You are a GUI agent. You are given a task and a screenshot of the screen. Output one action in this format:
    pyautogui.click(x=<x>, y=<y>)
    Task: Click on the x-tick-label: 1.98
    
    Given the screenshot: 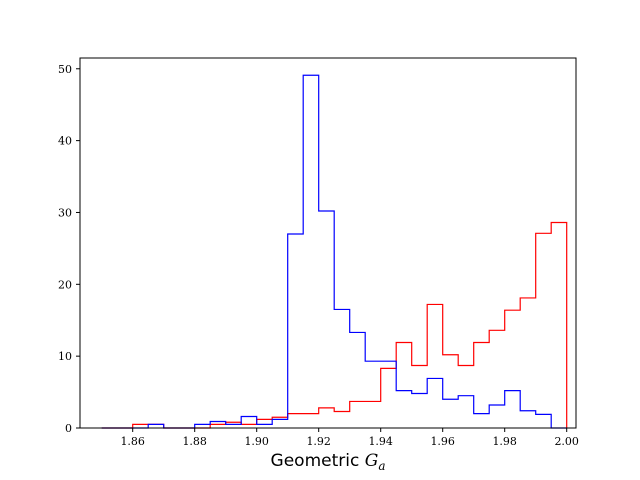 What is the action you would take?
    pyautogui.click(x=504, y=441)
    